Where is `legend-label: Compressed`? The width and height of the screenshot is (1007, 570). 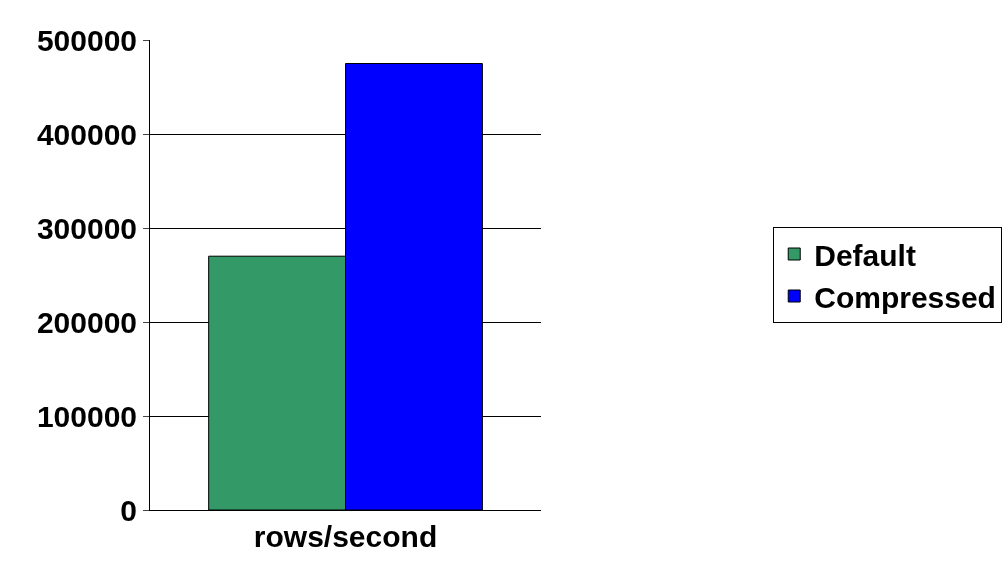 legend-label: Compressed is located at coordinates (905, 297).